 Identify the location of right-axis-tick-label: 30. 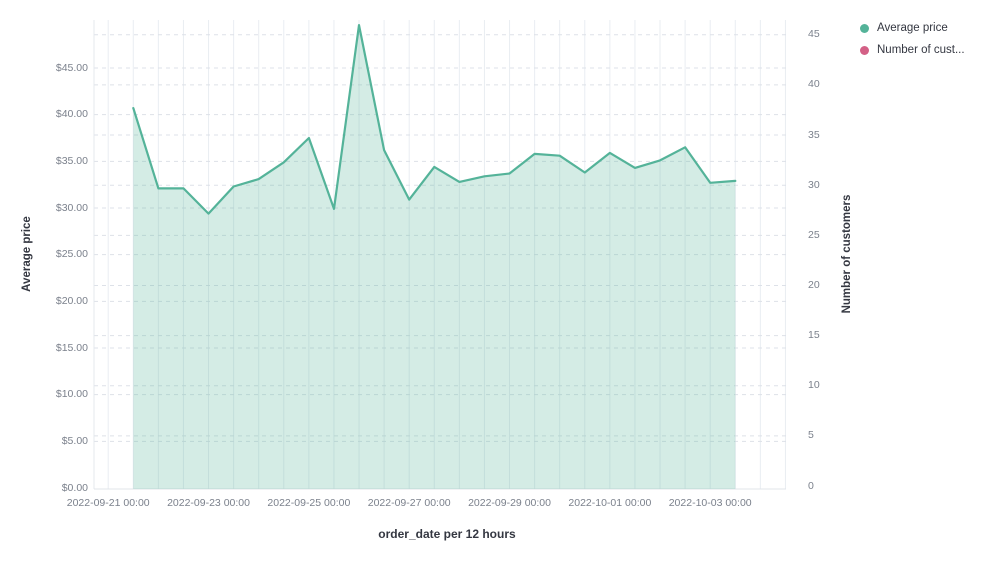
(814, 184).